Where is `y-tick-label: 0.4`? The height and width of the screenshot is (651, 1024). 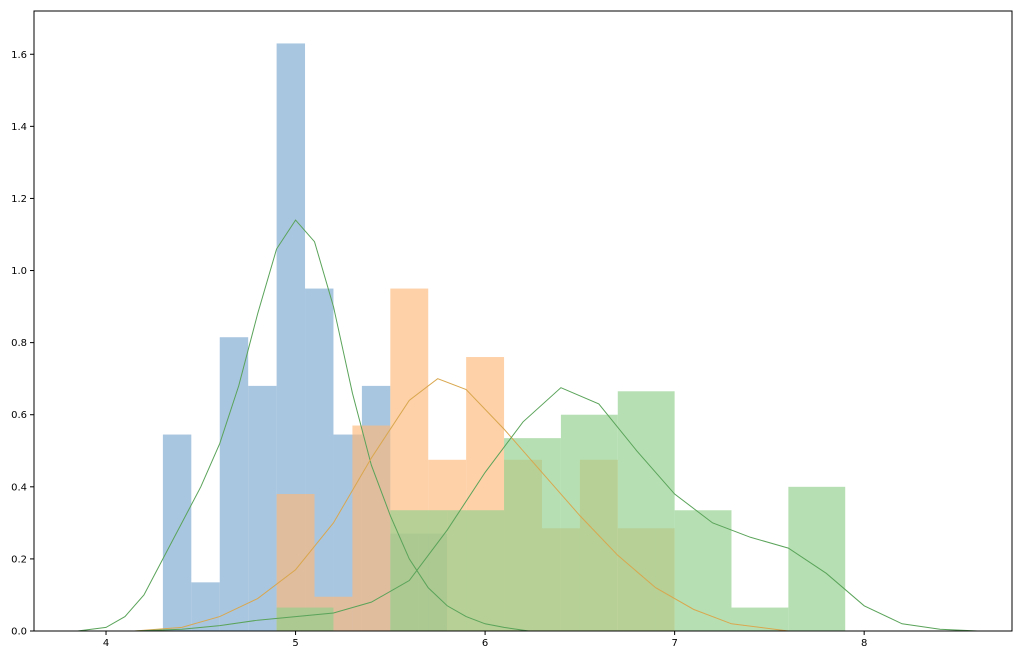
y-tick-label: 0.4 is located at coordinates (19, 487).